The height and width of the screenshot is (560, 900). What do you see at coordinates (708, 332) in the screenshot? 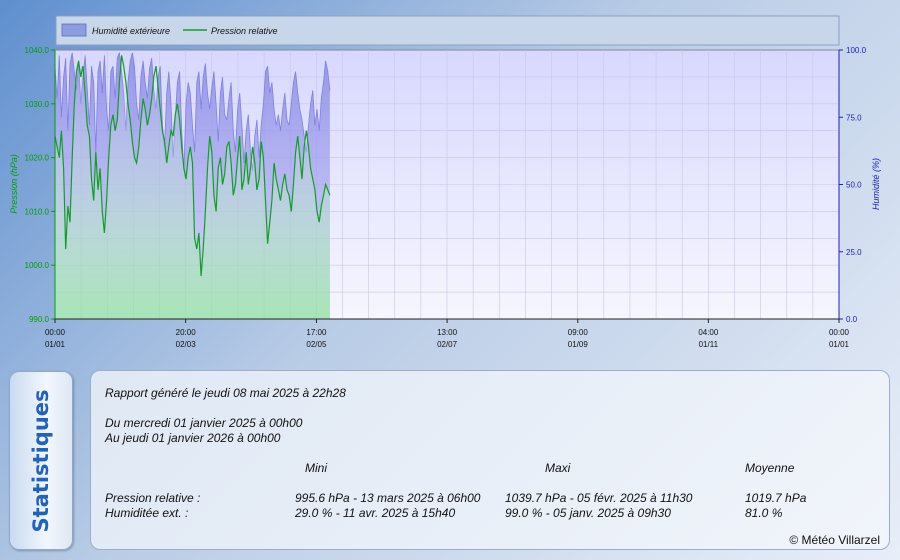
I see `x-tick-label-time: 04:00` at bounding box center [708, 332].